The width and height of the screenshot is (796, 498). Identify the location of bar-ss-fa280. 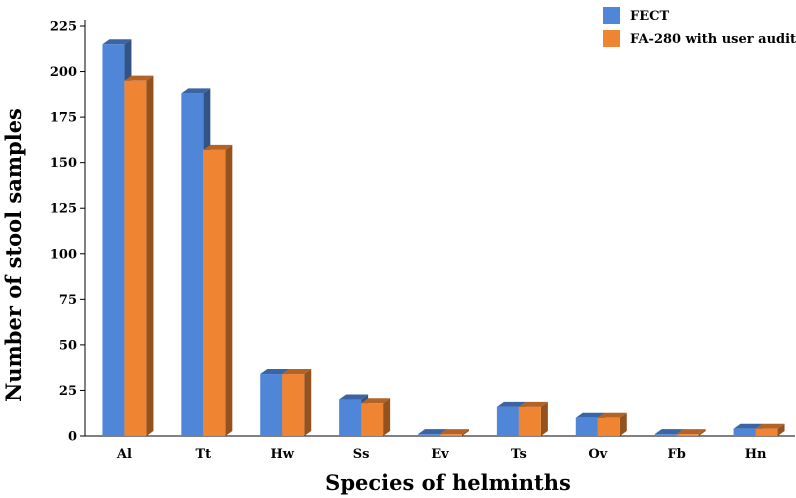
(376, 417).